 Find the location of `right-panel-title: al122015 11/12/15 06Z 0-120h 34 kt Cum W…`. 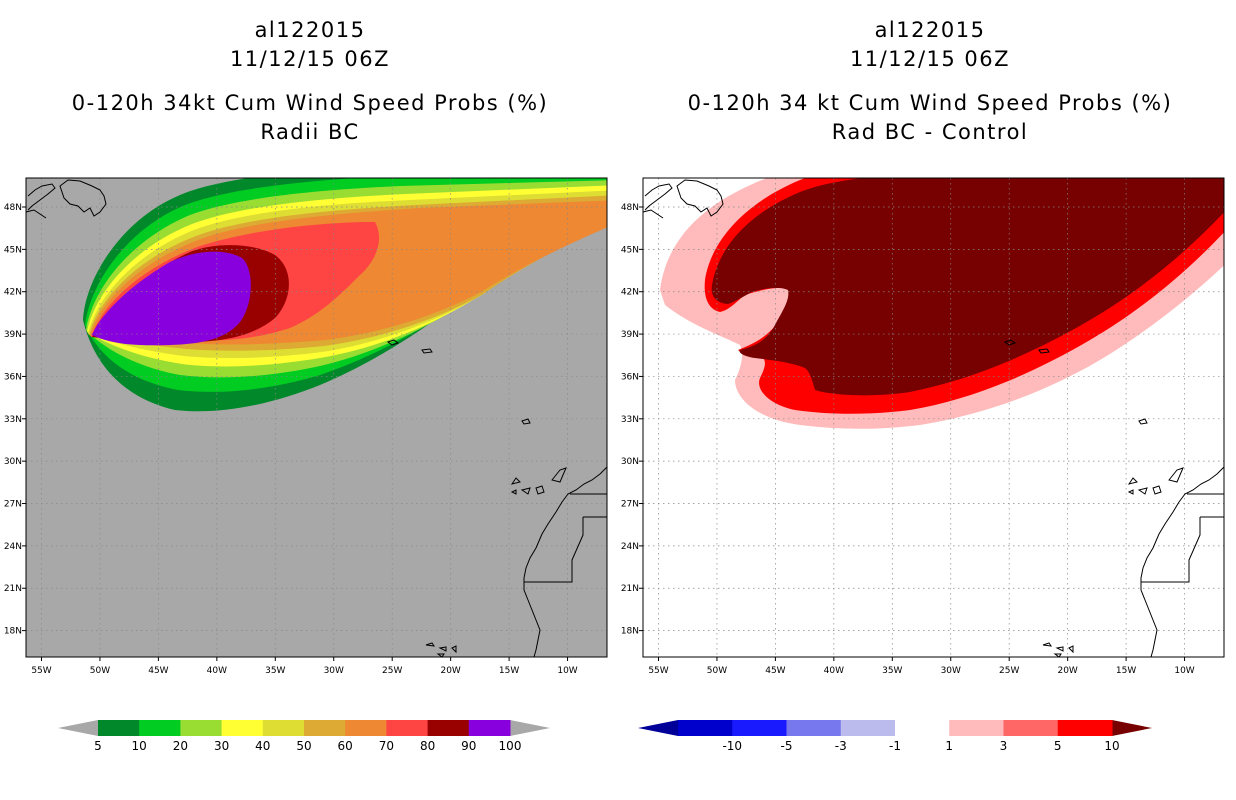

right-panel-title: al122015 11/12/15 06Z 0-120h 34 kt Cum W… is located at coordinates (930, 81).